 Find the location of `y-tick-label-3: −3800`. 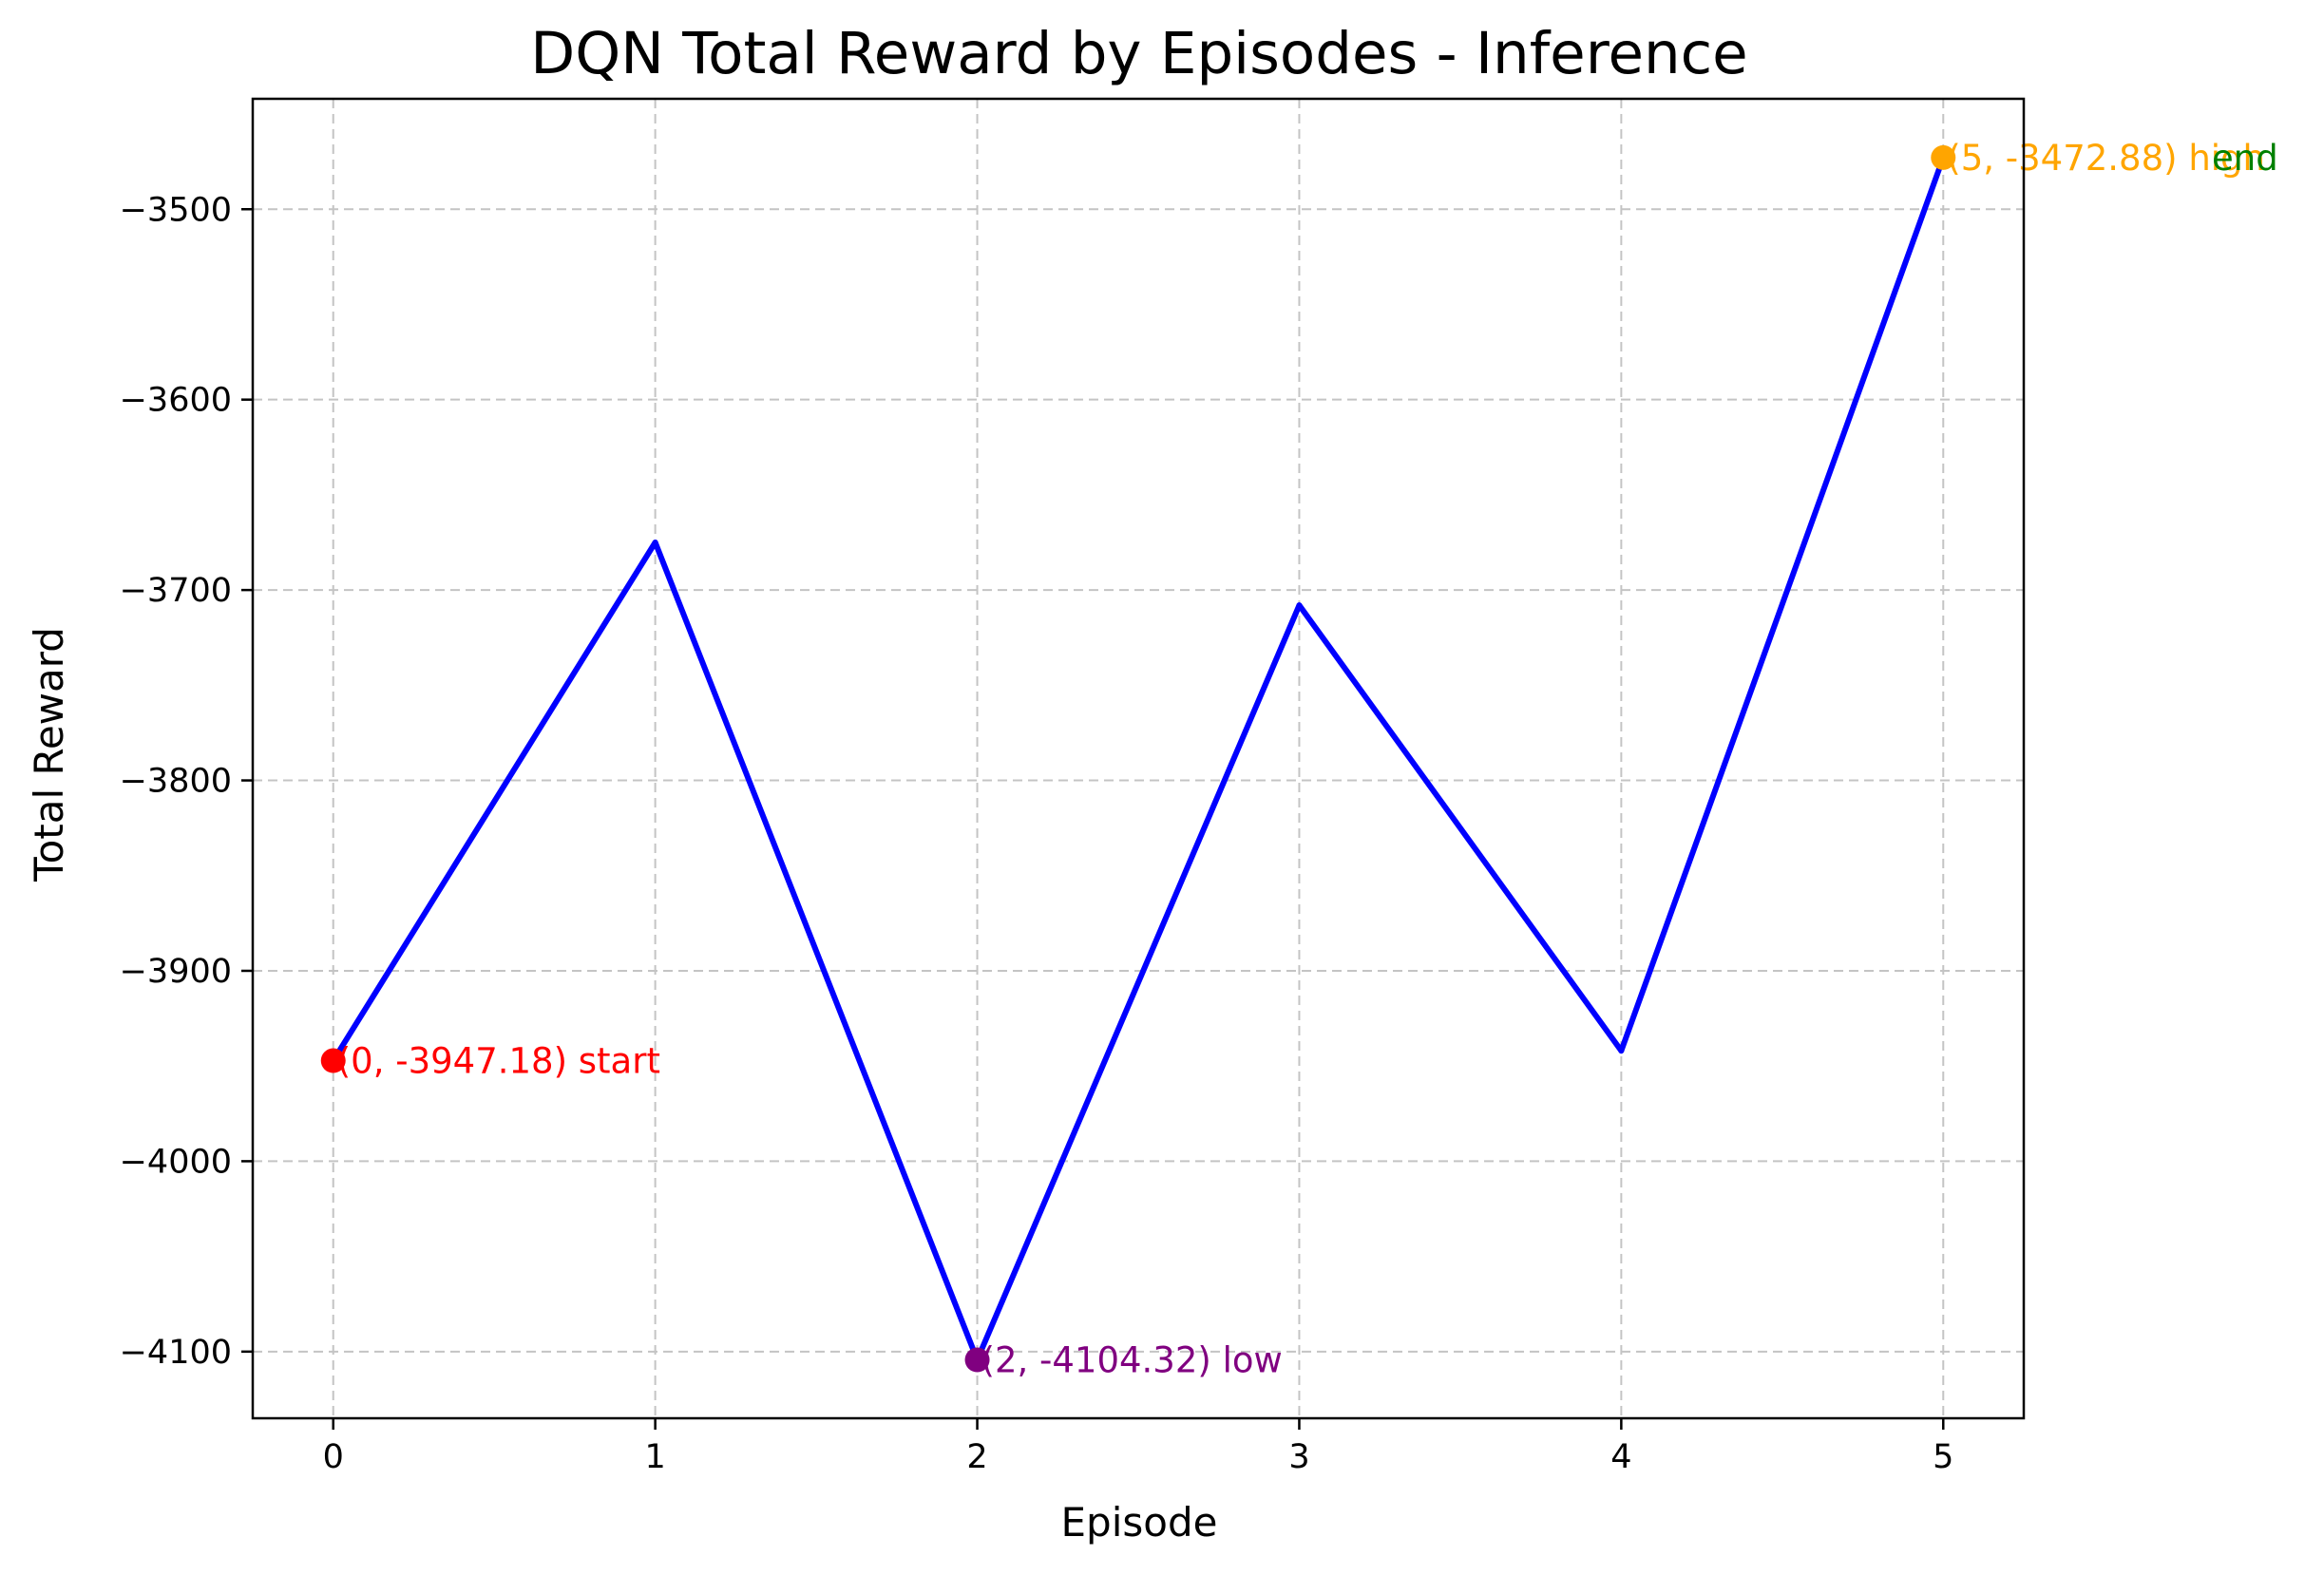

y-tick-label-3: −3800 is located at coordinates (176, 782).